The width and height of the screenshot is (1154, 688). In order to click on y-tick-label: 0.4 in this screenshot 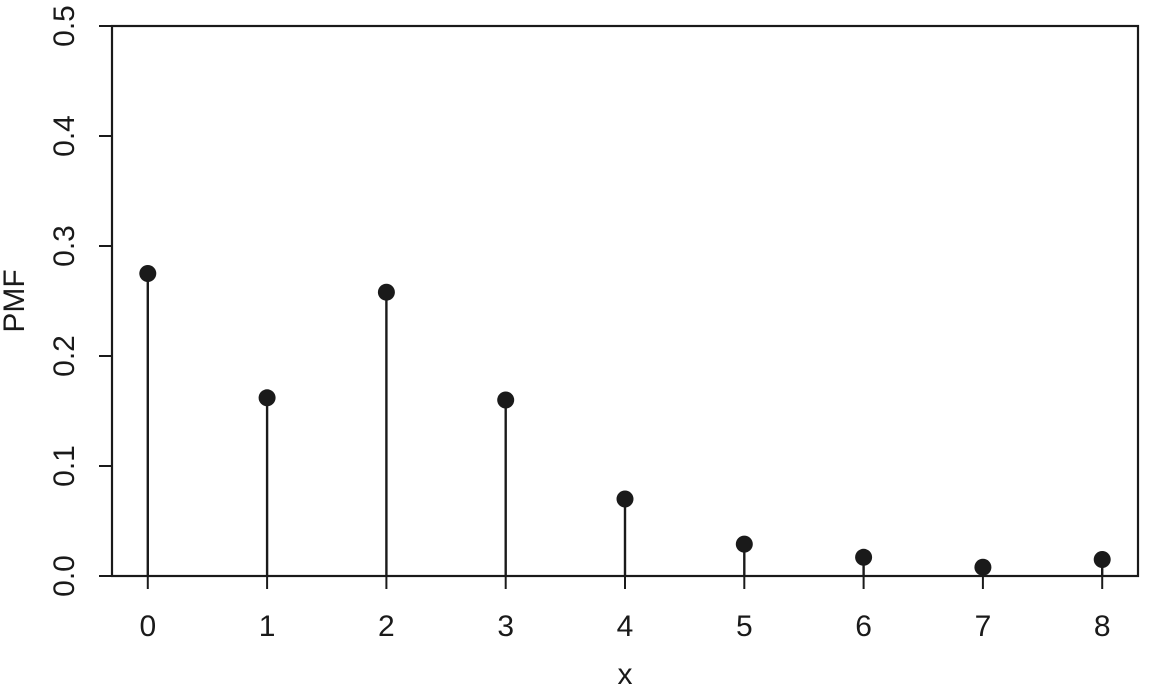, I will do `click(64, 136)`.